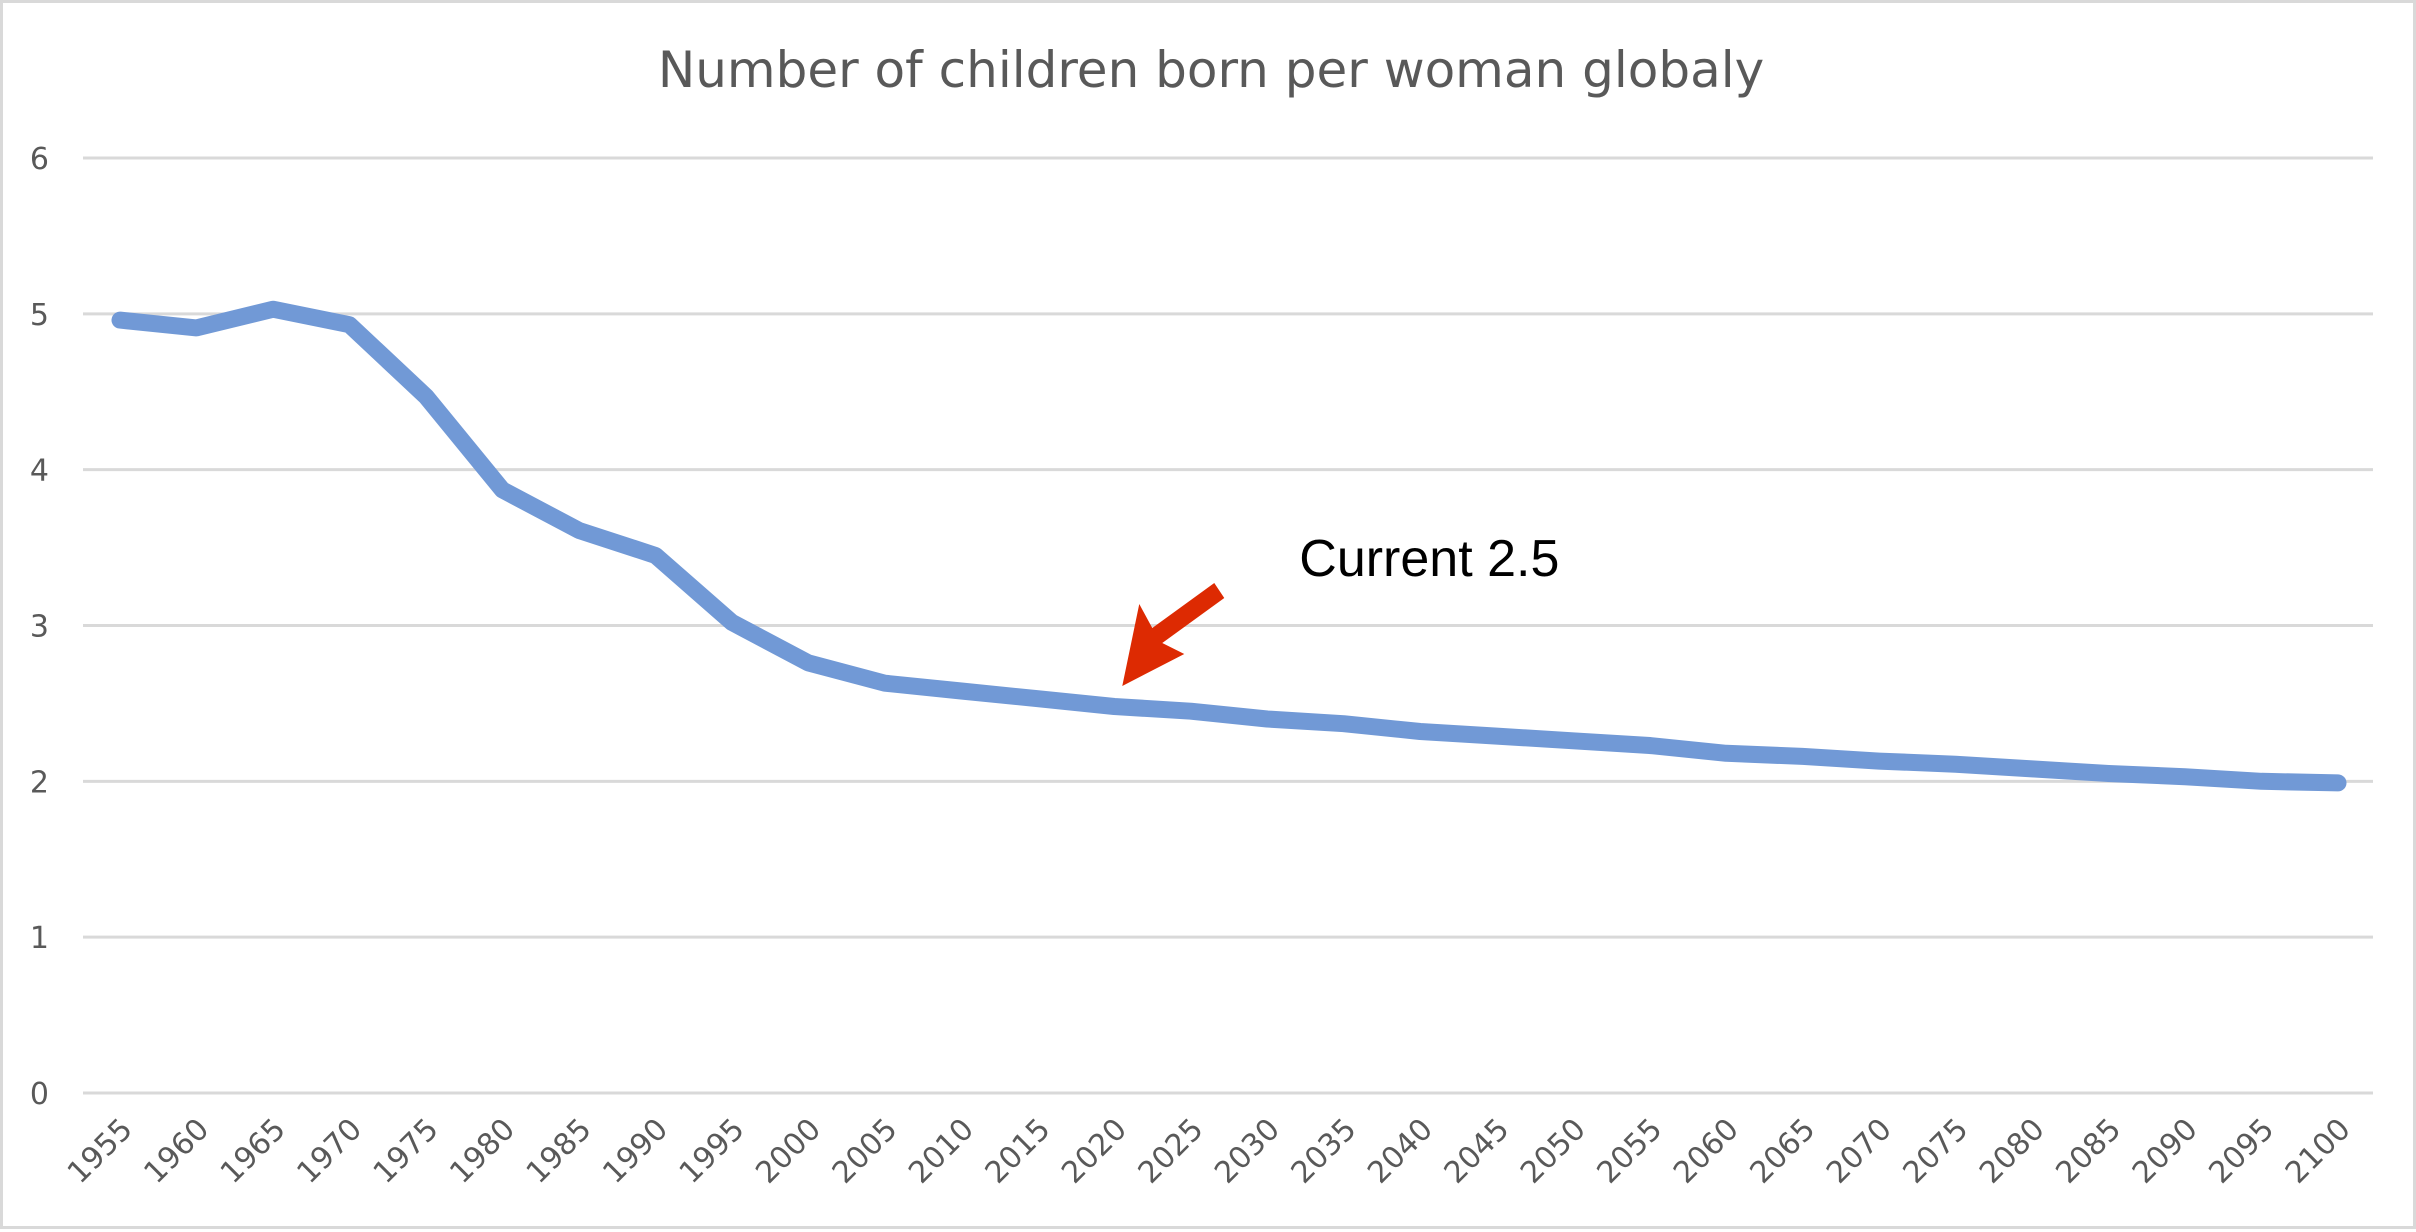  I want to click on x-tick-label: 2095, so click(2241, 1151).